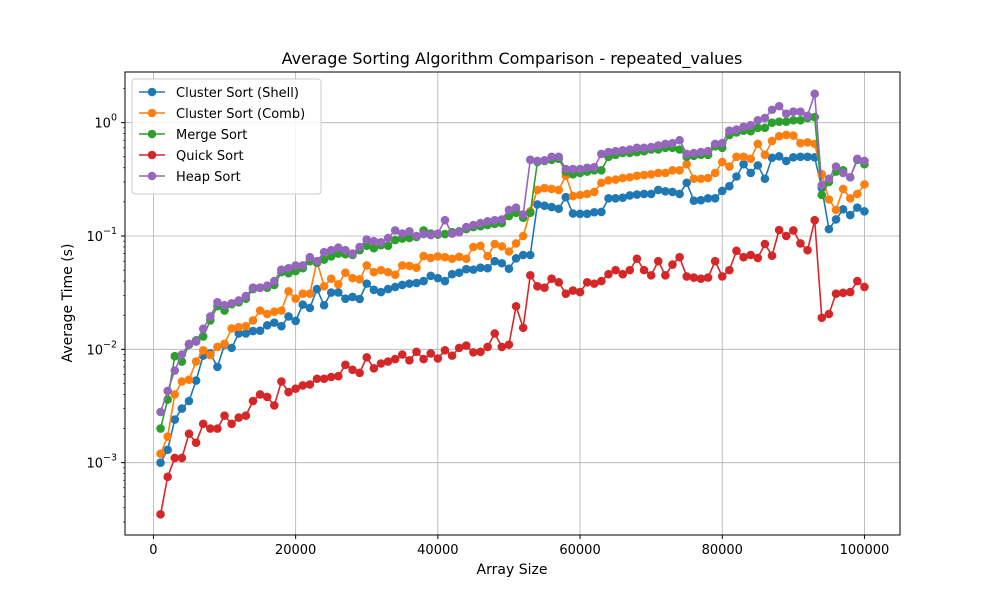  What do you see at coordinates (208, 177) in the screenshot?
I see `legend-label: Heap Sort` at bounding box center [208, 177].